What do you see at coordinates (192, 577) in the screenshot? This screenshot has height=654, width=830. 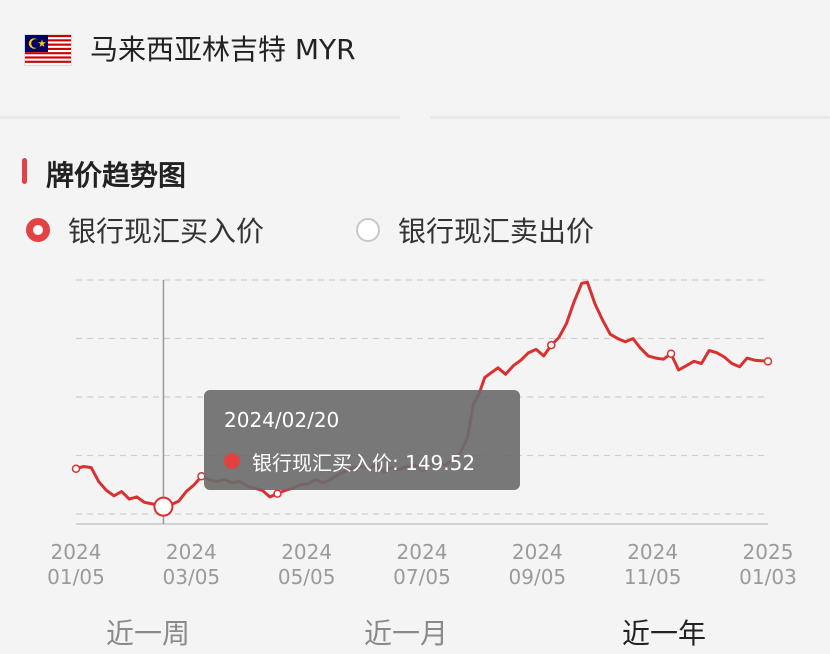 I see `x-tick-date-label: 03/05` at bounding box center [192, 577].